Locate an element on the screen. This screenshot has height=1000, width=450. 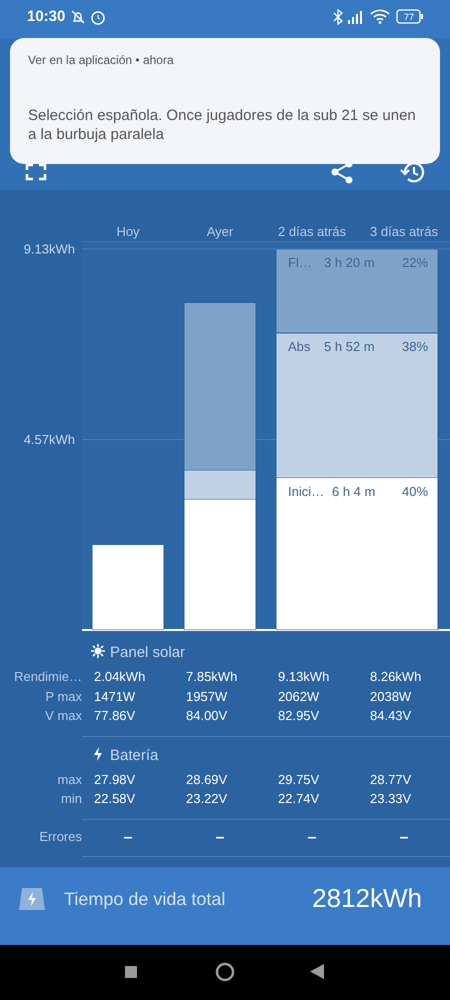
text: Batería is located at coordinates (134, 755).